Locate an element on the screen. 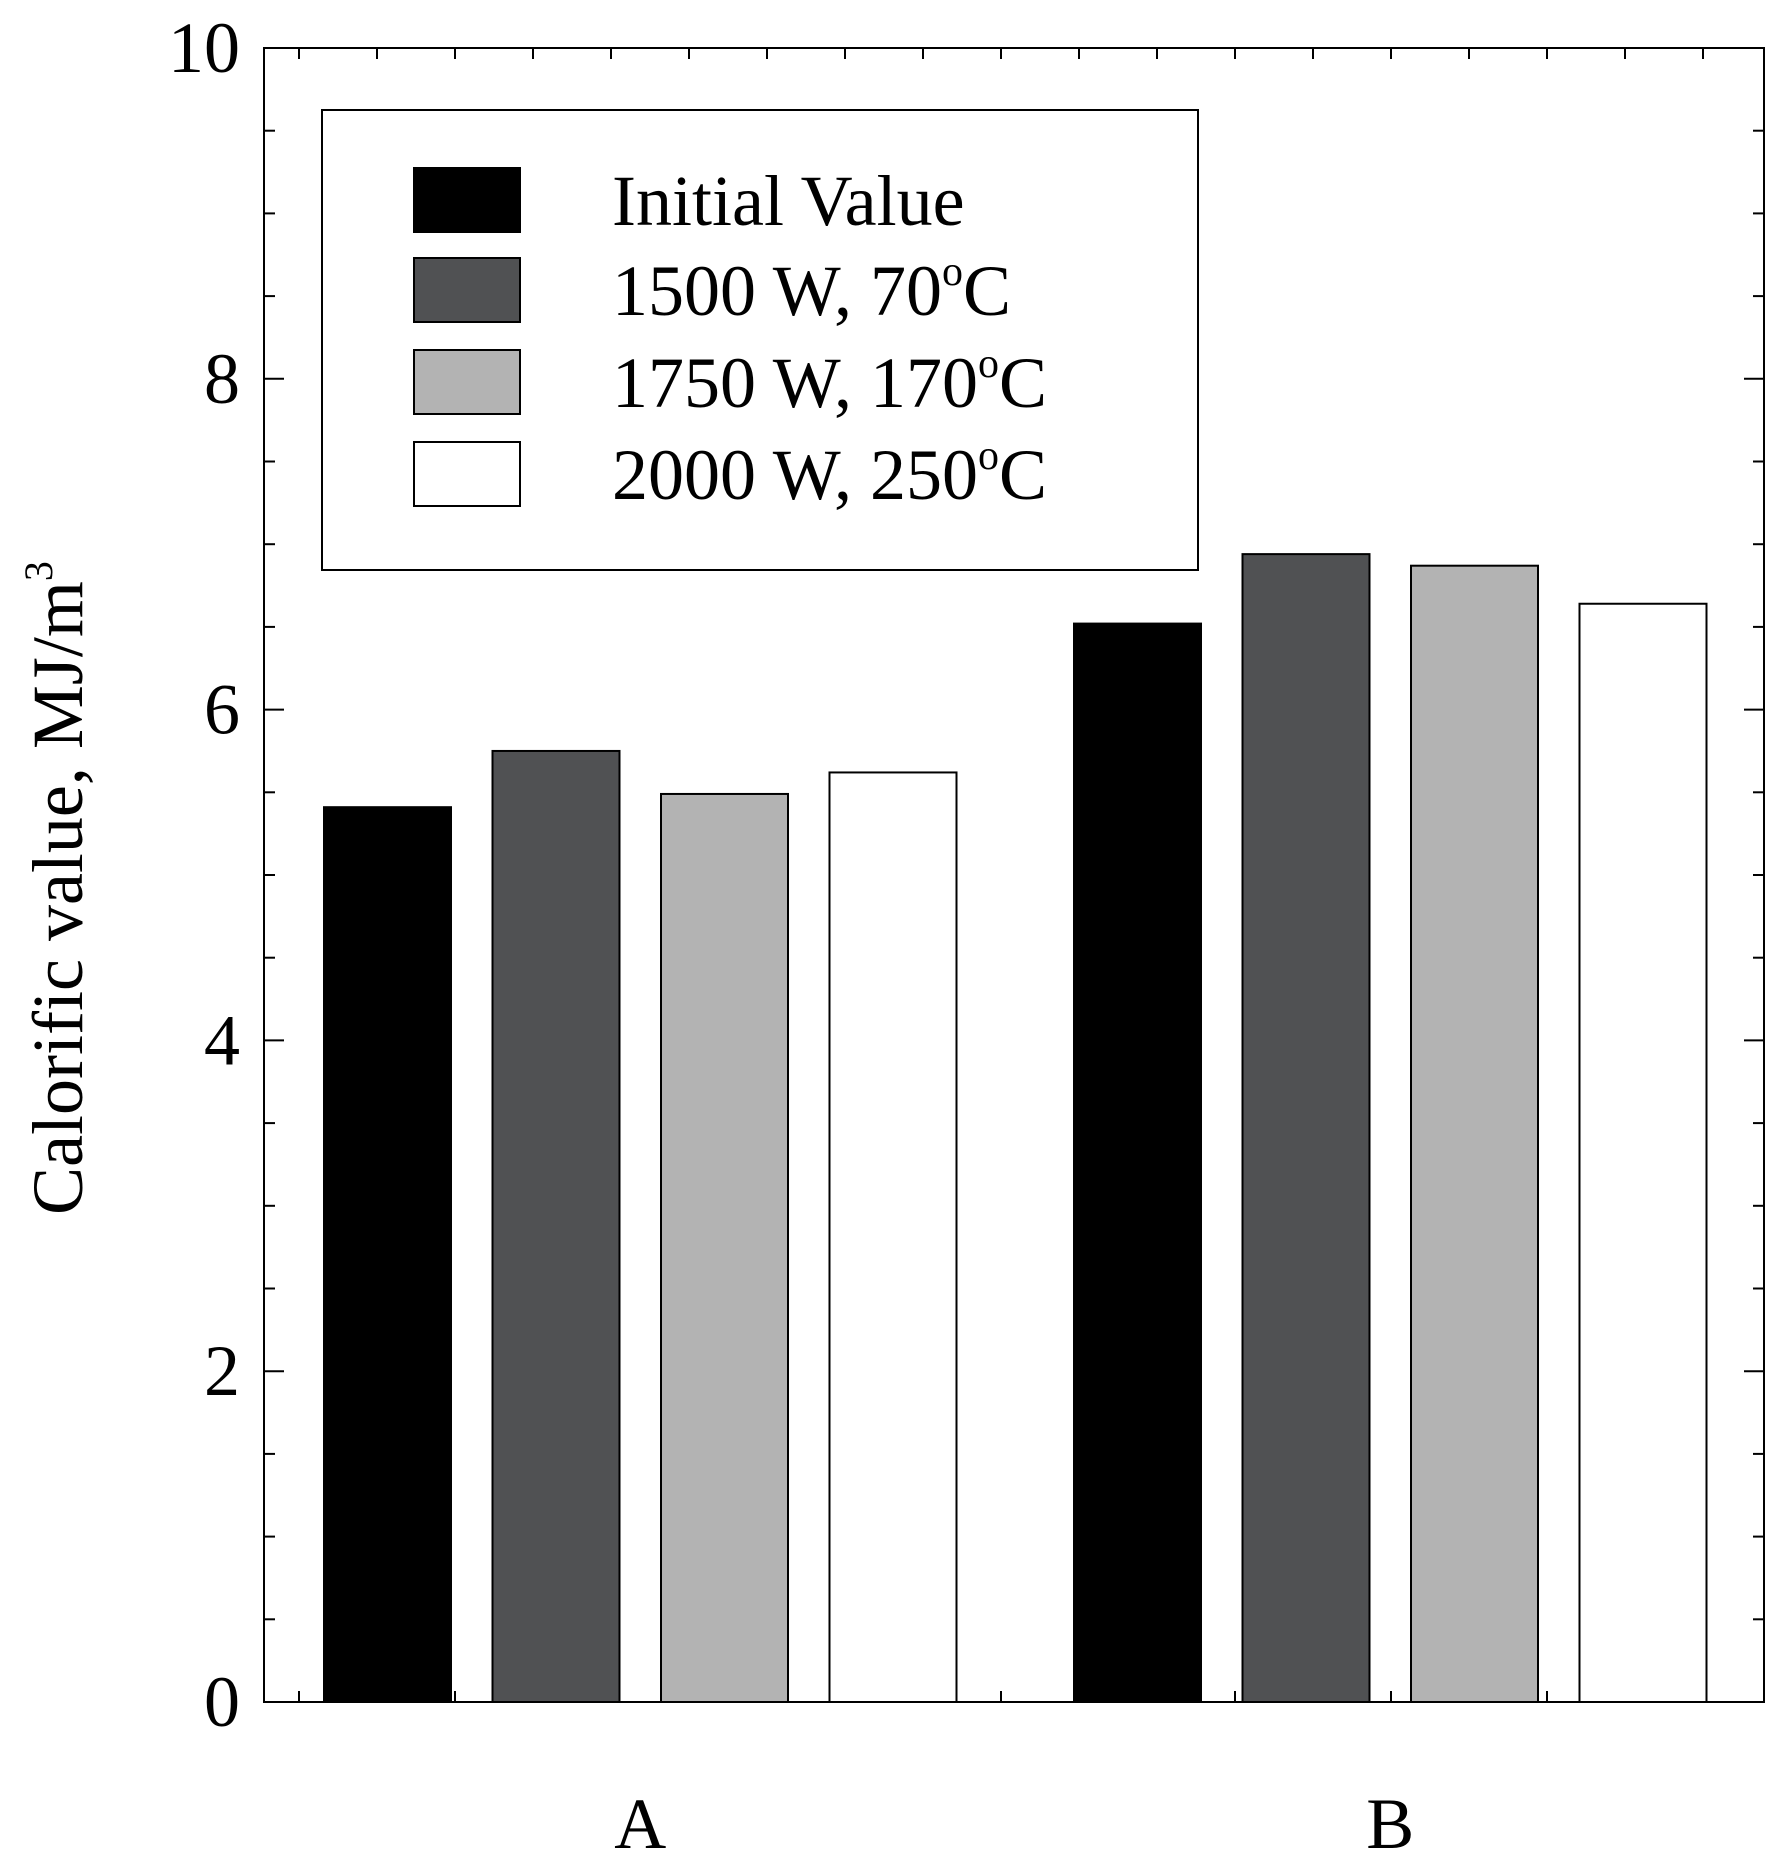 The image size is (1787, 1871). x-tick-label: A is located at coordinates (640, 1824).